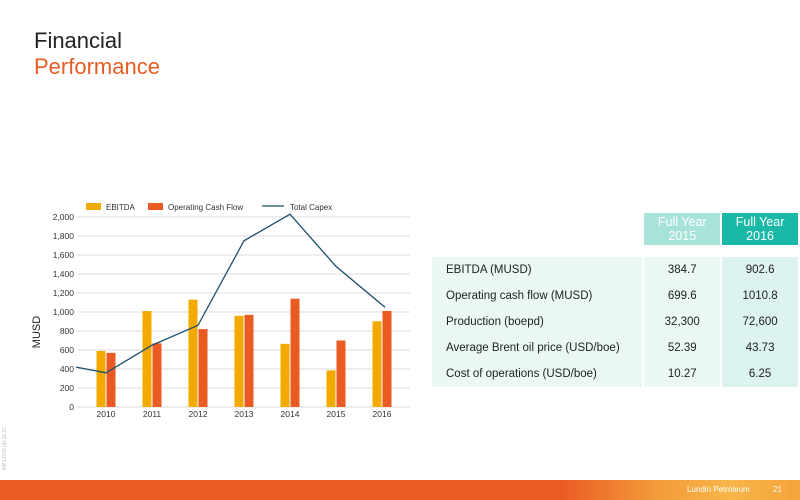 This screenshot has height=500, width=800. Describe the element at coordinates (537, 229) in the screenshot. I see `kpi-header-blank` at that location.